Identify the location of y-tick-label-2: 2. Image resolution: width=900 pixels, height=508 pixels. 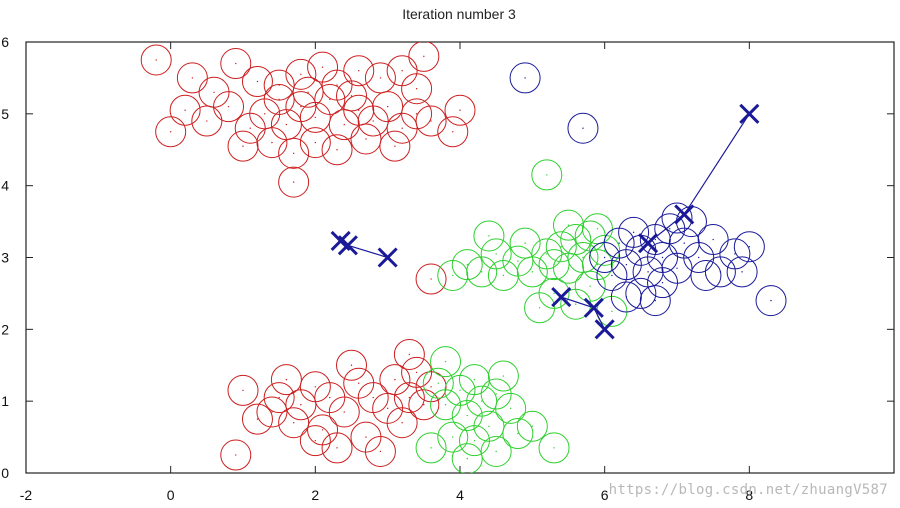
(5, 329).